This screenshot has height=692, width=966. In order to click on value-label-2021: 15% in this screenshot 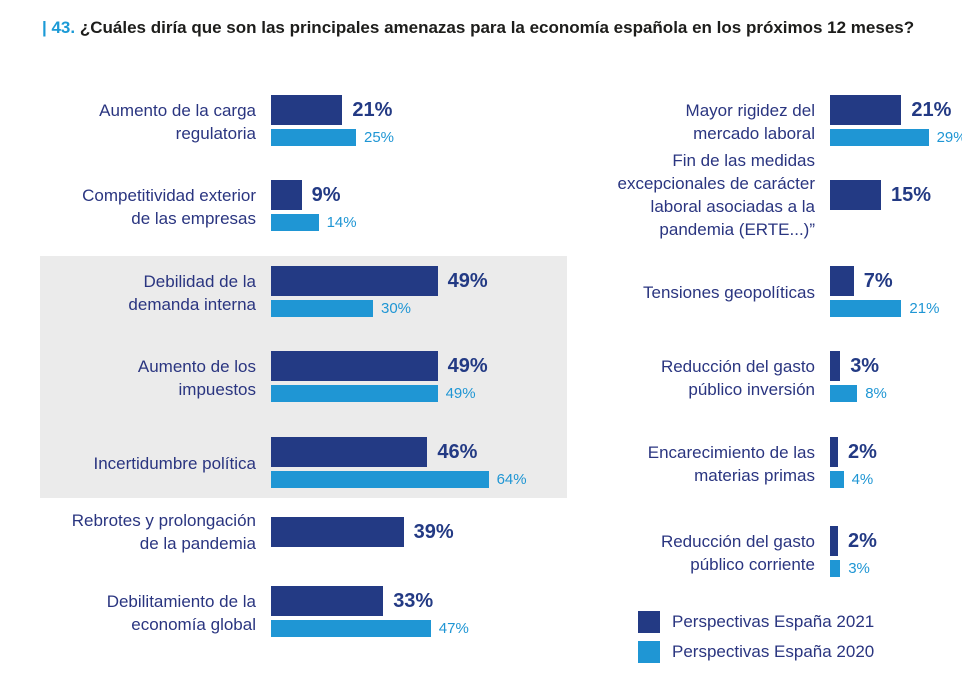, I will do `click(911, 195)`.